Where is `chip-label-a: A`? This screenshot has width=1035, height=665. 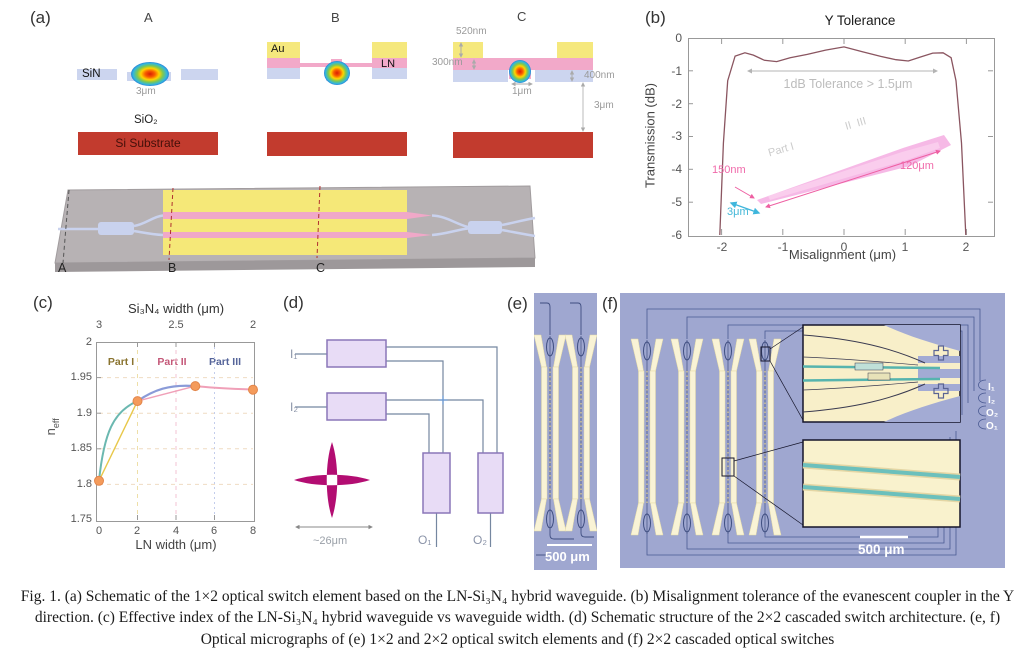
chip-label-a: A is located at coordinates (62, 268).